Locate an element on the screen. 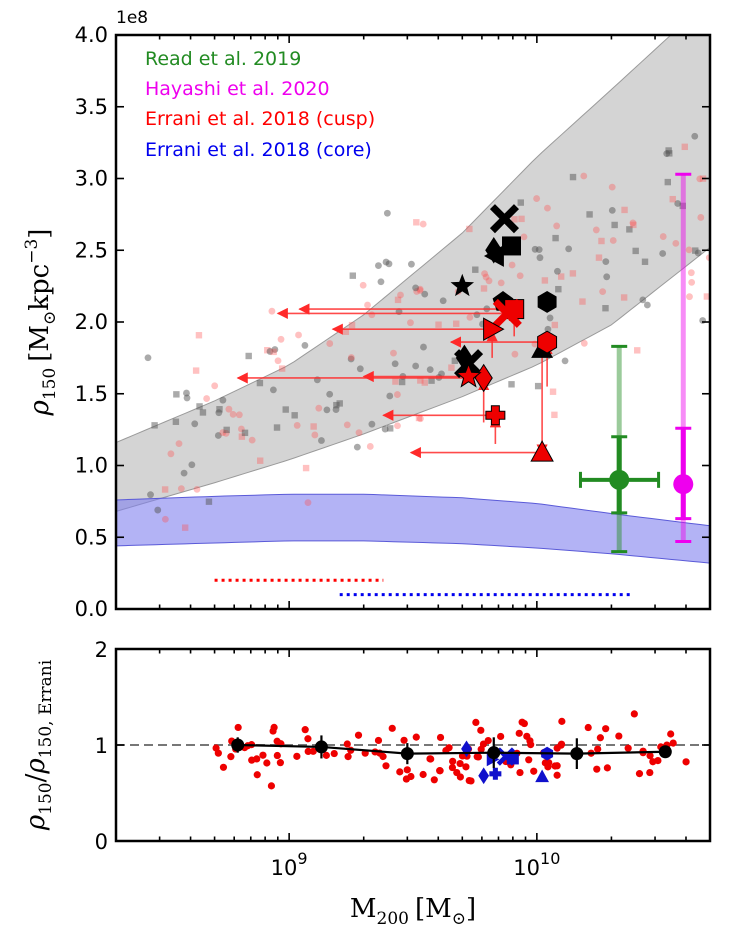  y-tick-label: 2 is located at coordinates (101, 650).